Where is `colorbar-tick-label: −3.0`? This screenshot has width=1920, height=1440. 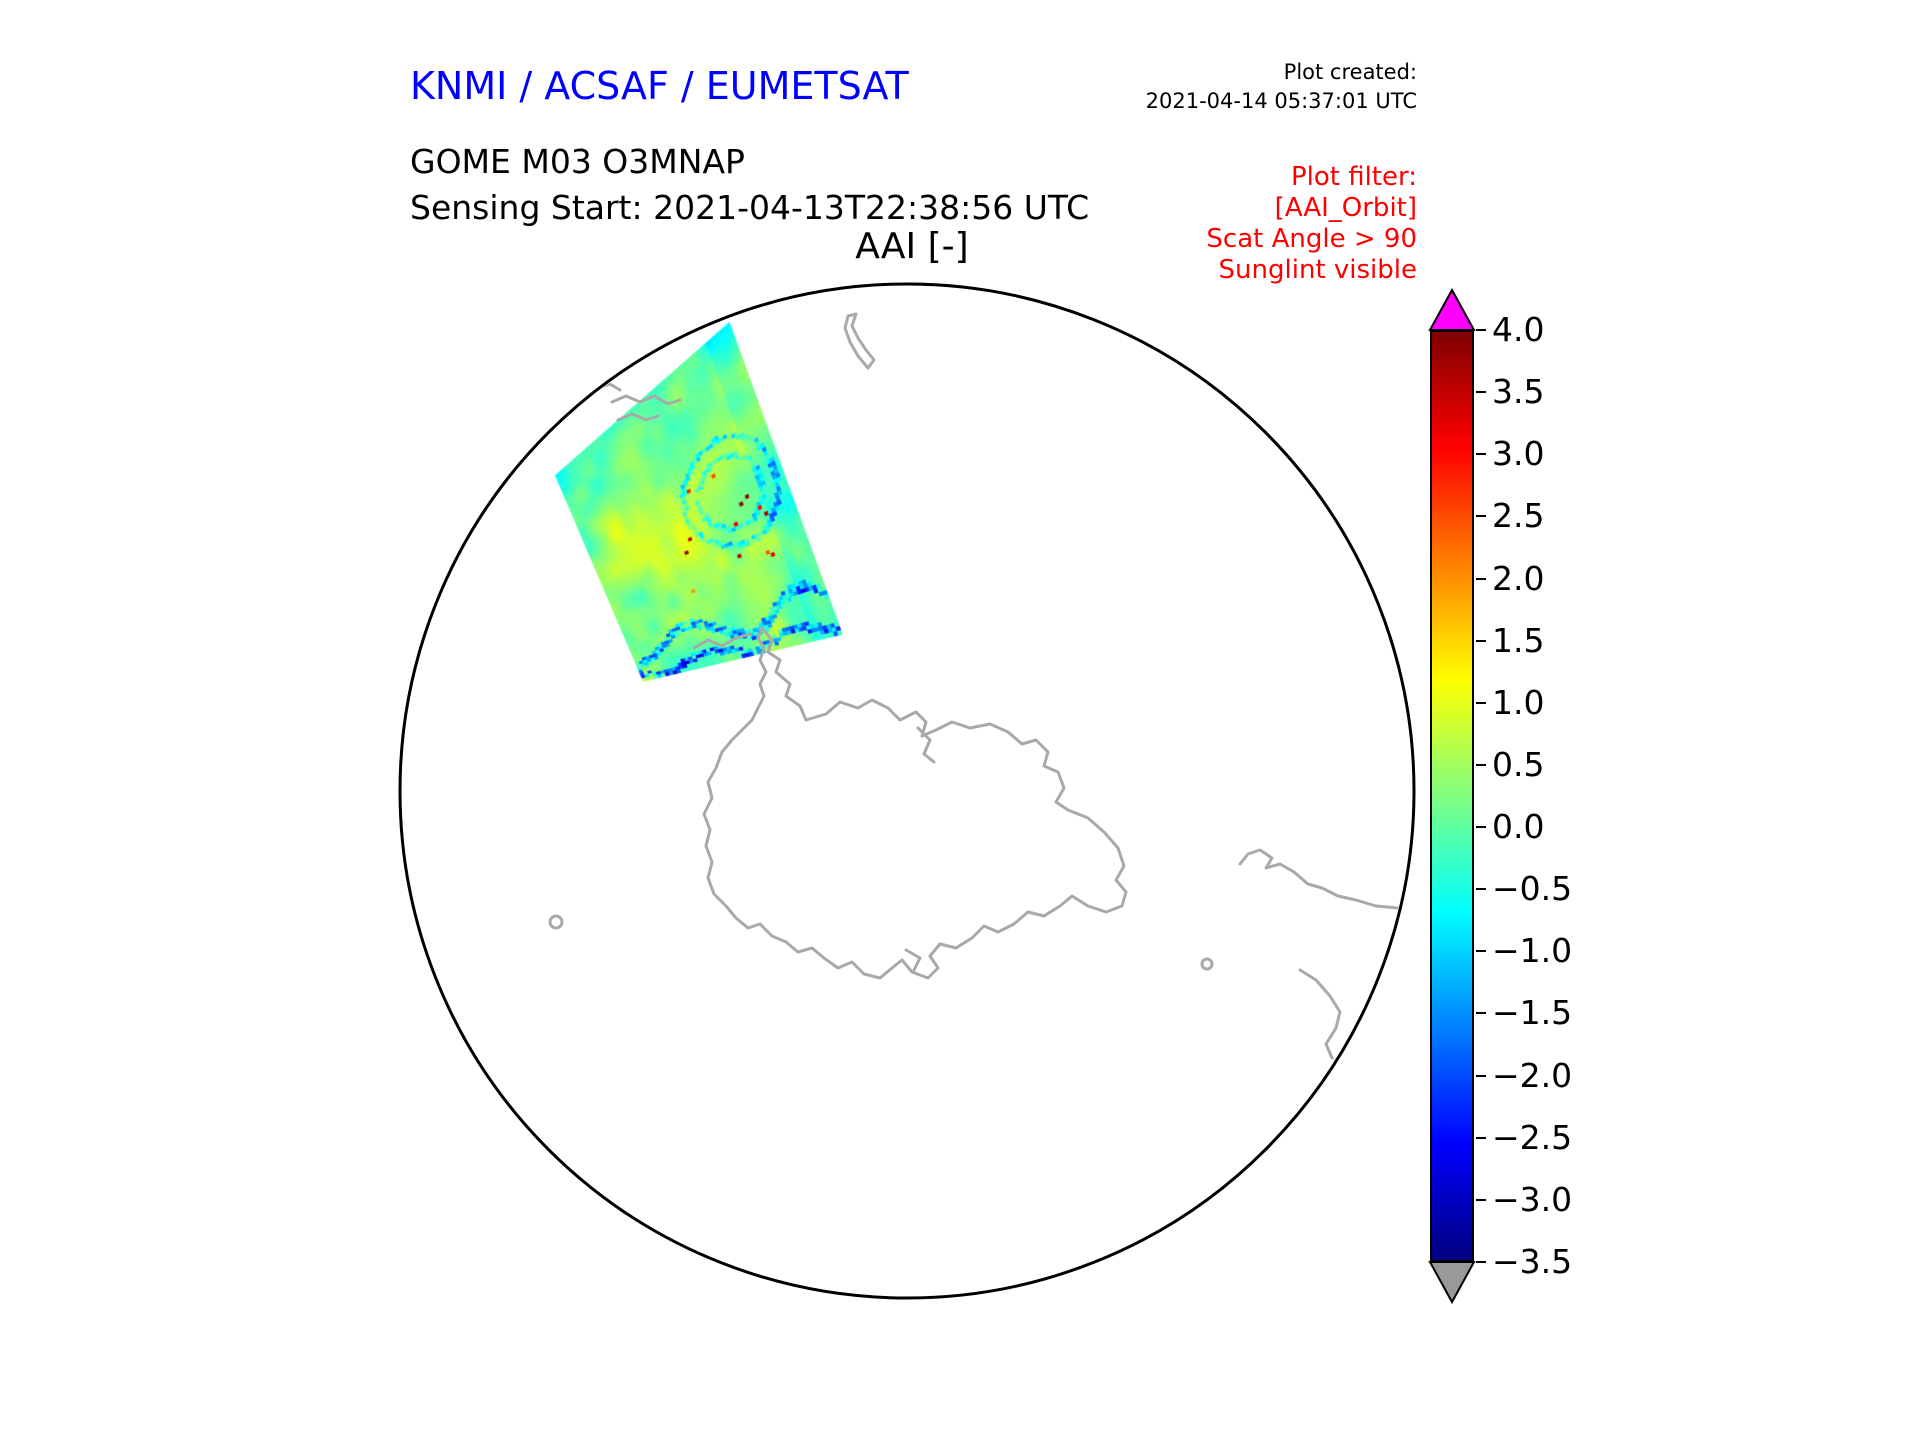
colorbar-tick-label: −3.0 is located at coordinates (1532, 1199).